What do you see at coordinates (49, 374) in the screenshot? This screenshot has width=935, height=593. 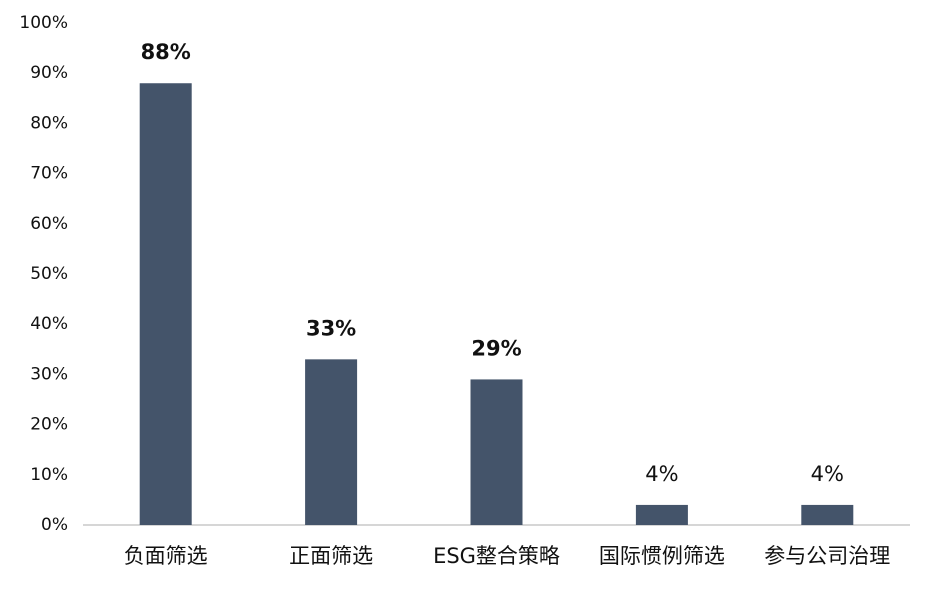 I see `y-tick-label: 30%` at bounding box center [49, 374].